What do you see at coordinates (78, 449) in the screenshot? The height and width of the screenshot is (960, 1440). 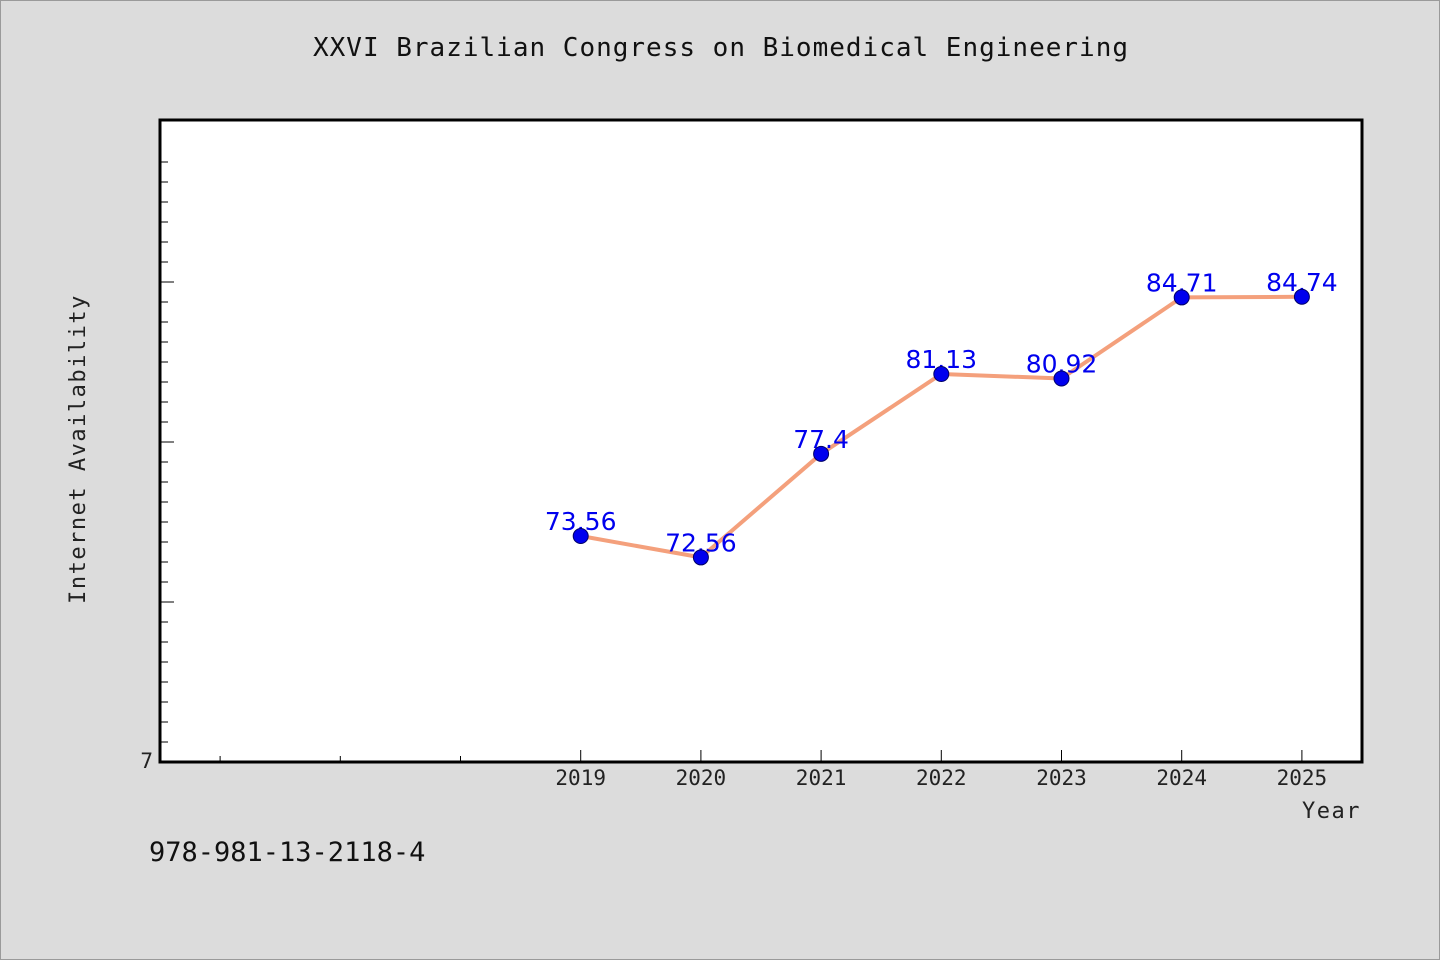 I see `y-axis-label: Internet Availability` at bounding box center [78, 449].